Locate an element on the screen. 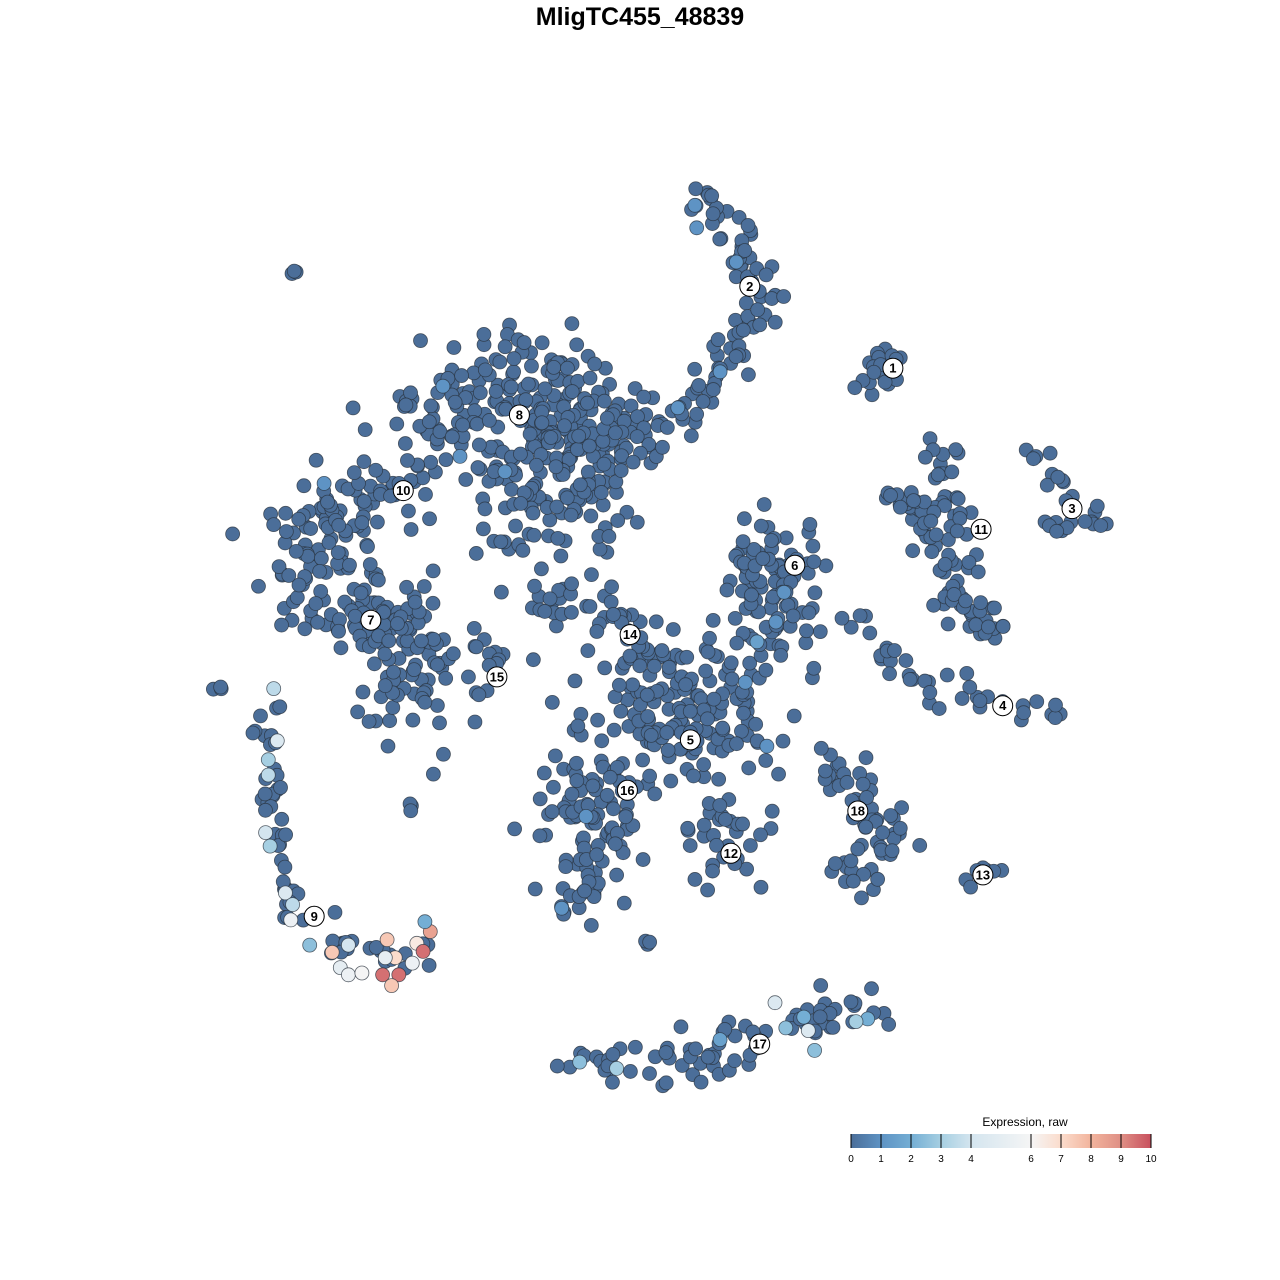  cluster-label-badge is located at coordinates (981, 529).